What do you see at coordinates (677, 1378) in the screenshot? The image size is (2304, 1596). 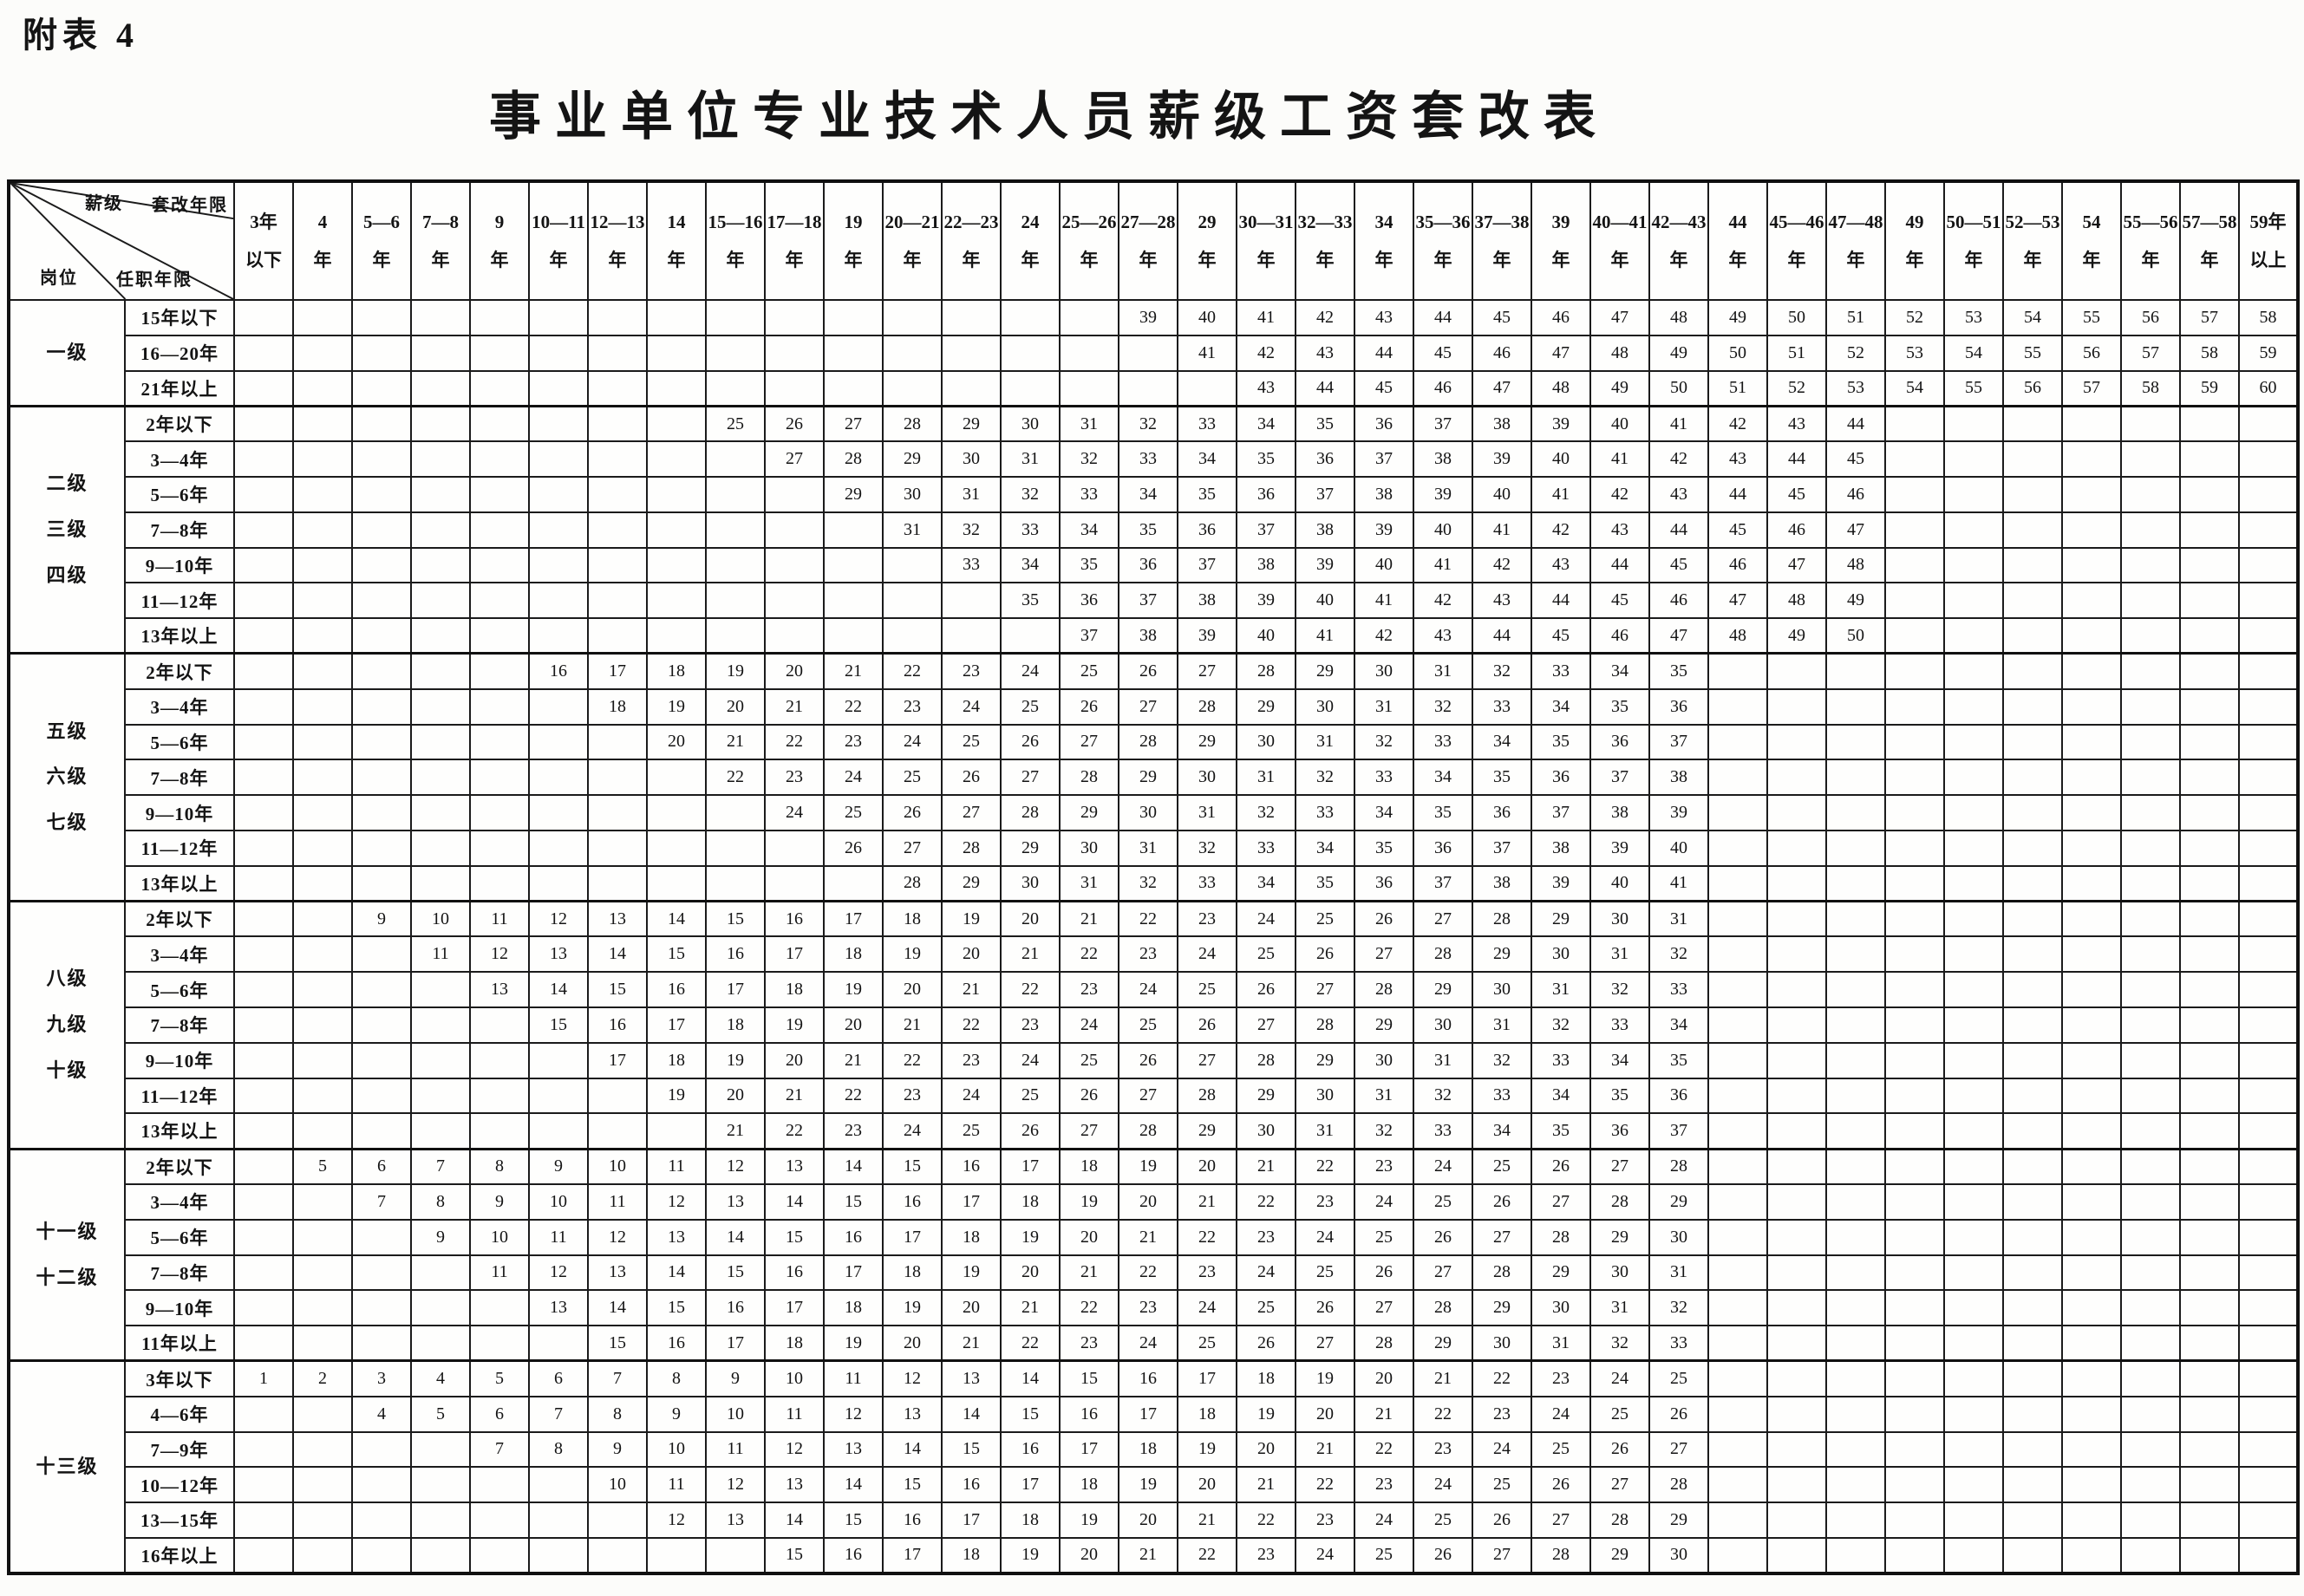 I see `grade-cell: 8` at bounding box center [677, 1378].